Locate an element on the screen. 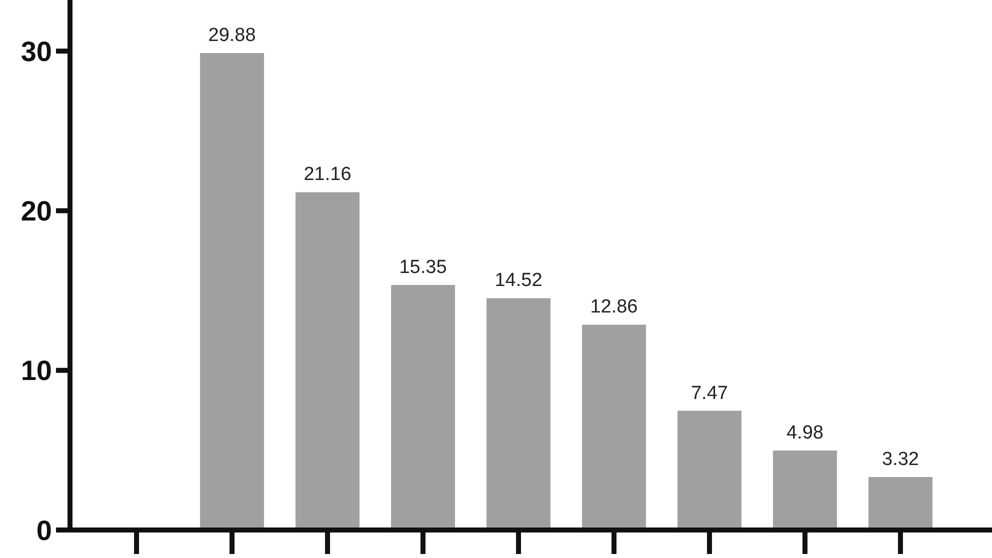 The image size is (992, 558). y-tick-label: 30 is located at coordinates (36, 51).